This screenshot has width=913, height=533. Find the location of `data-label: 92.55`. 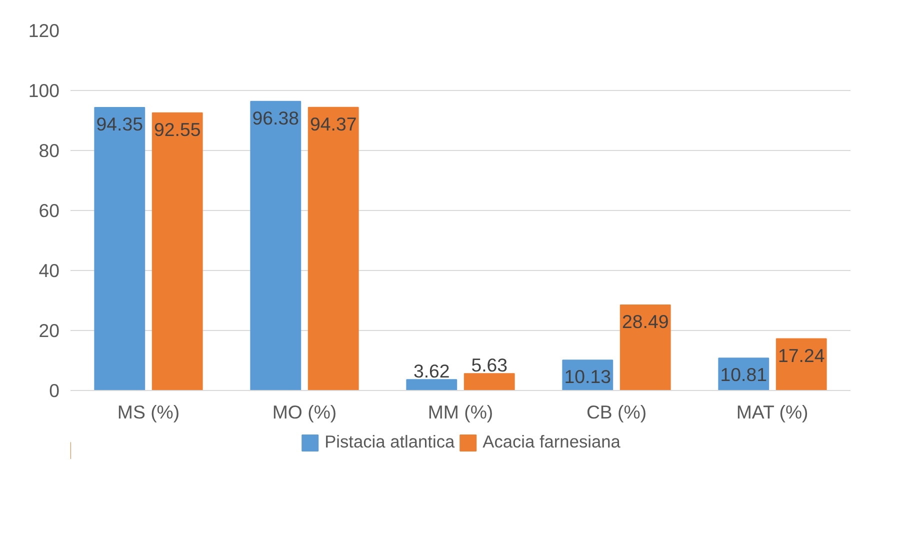

data-label: 92.55 is located at coordinates (177, 129).